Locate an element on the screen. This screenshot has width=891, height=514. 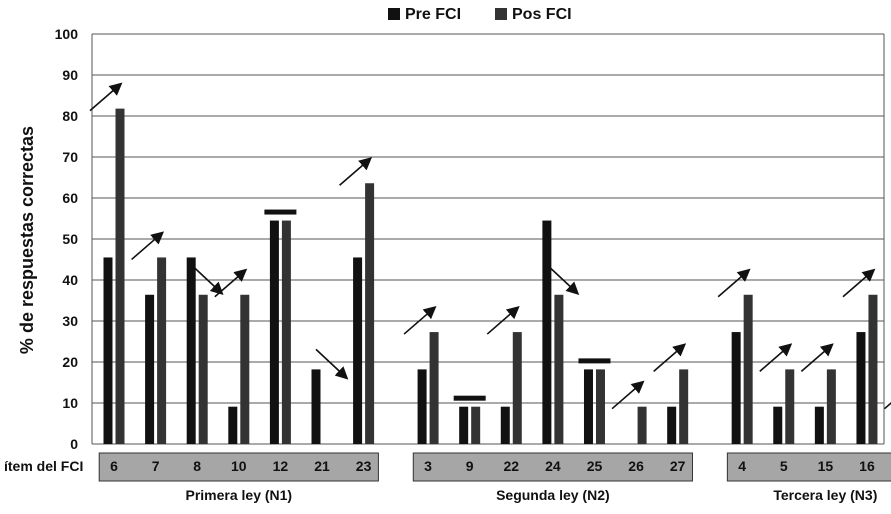
x-tick-label-item-22: 22 is located at coordinates (511, 466).